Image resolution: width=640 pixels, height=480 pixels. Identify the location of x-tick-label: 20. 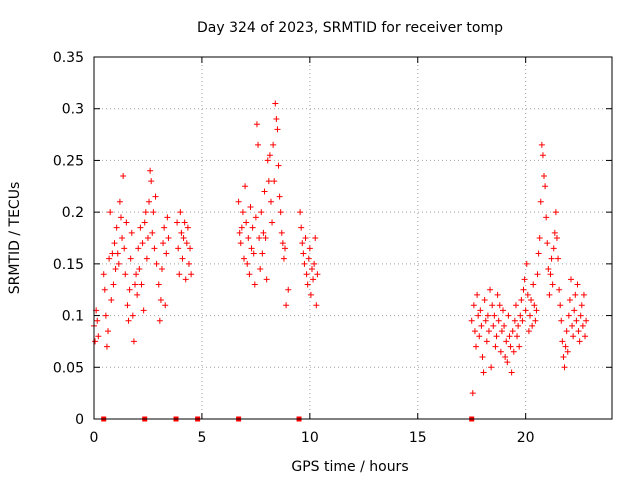
(526, 438).